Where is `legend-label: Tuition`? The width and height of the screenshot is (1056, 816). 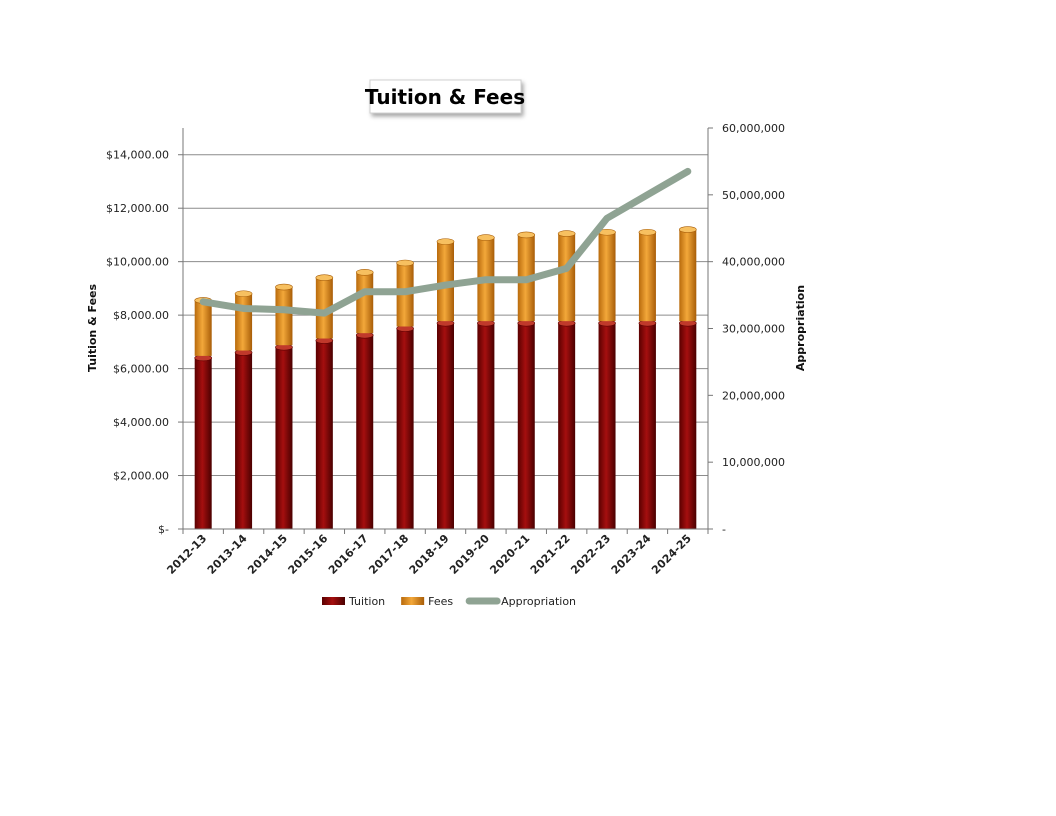
legend-label: Tuition is located at coordinates (366, 601).